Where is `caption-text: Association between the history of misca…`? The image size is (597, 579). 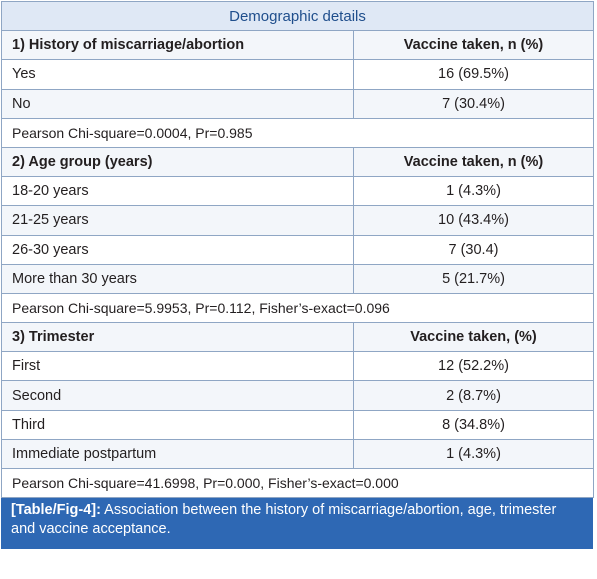
caption-text: Association between the history of misca… is located at coordinates (284, 520).